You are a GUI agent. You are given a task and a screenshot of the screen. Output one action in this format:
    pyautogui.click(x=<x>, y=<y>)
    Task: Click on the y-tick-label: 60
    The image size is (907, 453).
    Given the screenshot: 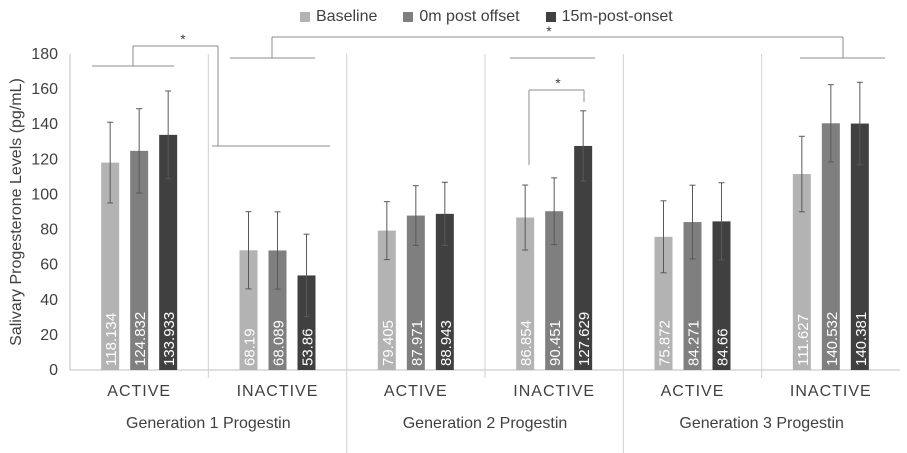 What is the action you would take?
    pyautogui.click(x=49, y=265)
    